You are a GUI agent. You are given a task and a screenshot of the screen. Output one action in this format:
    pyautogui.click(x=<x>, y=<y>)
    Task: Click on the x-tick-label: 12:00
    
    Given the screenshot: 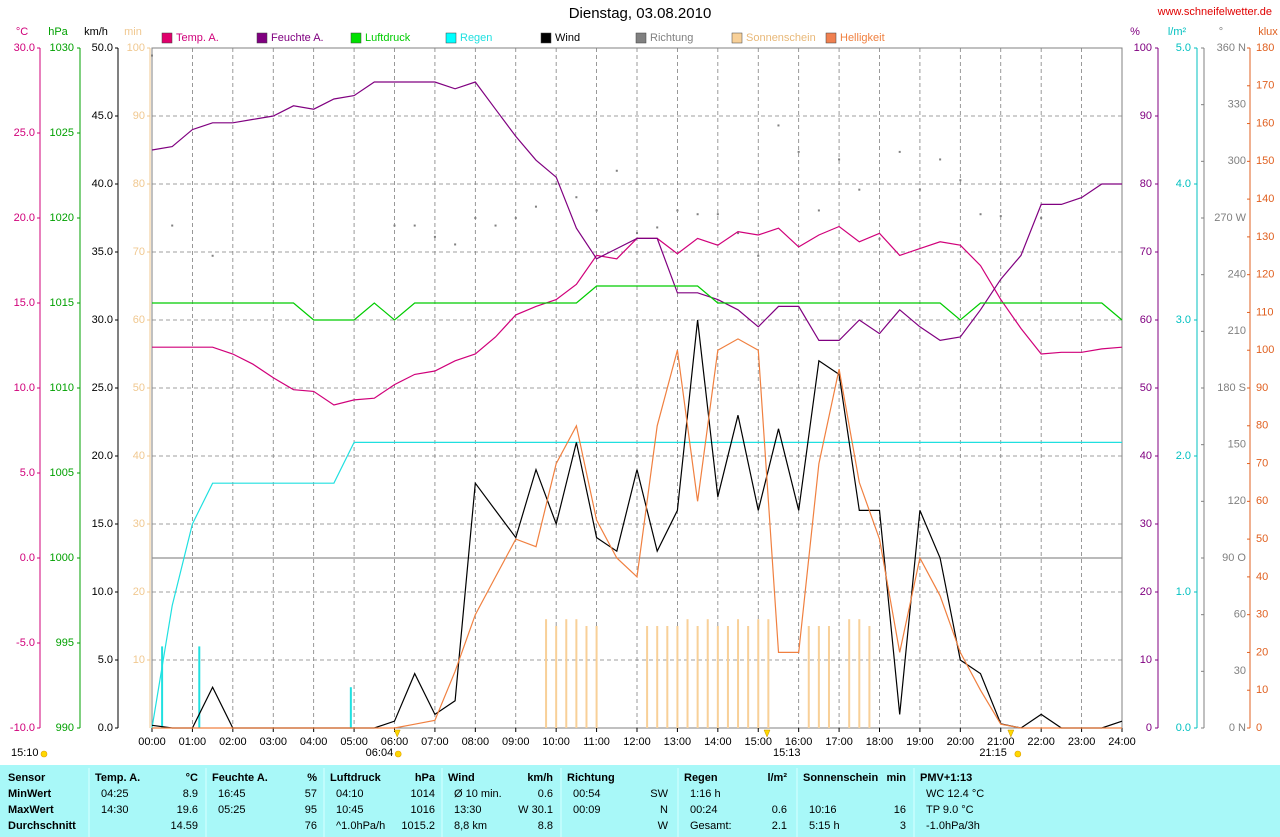 What is the action you would take?
    pyautogui.click(x=637, y=742)
    